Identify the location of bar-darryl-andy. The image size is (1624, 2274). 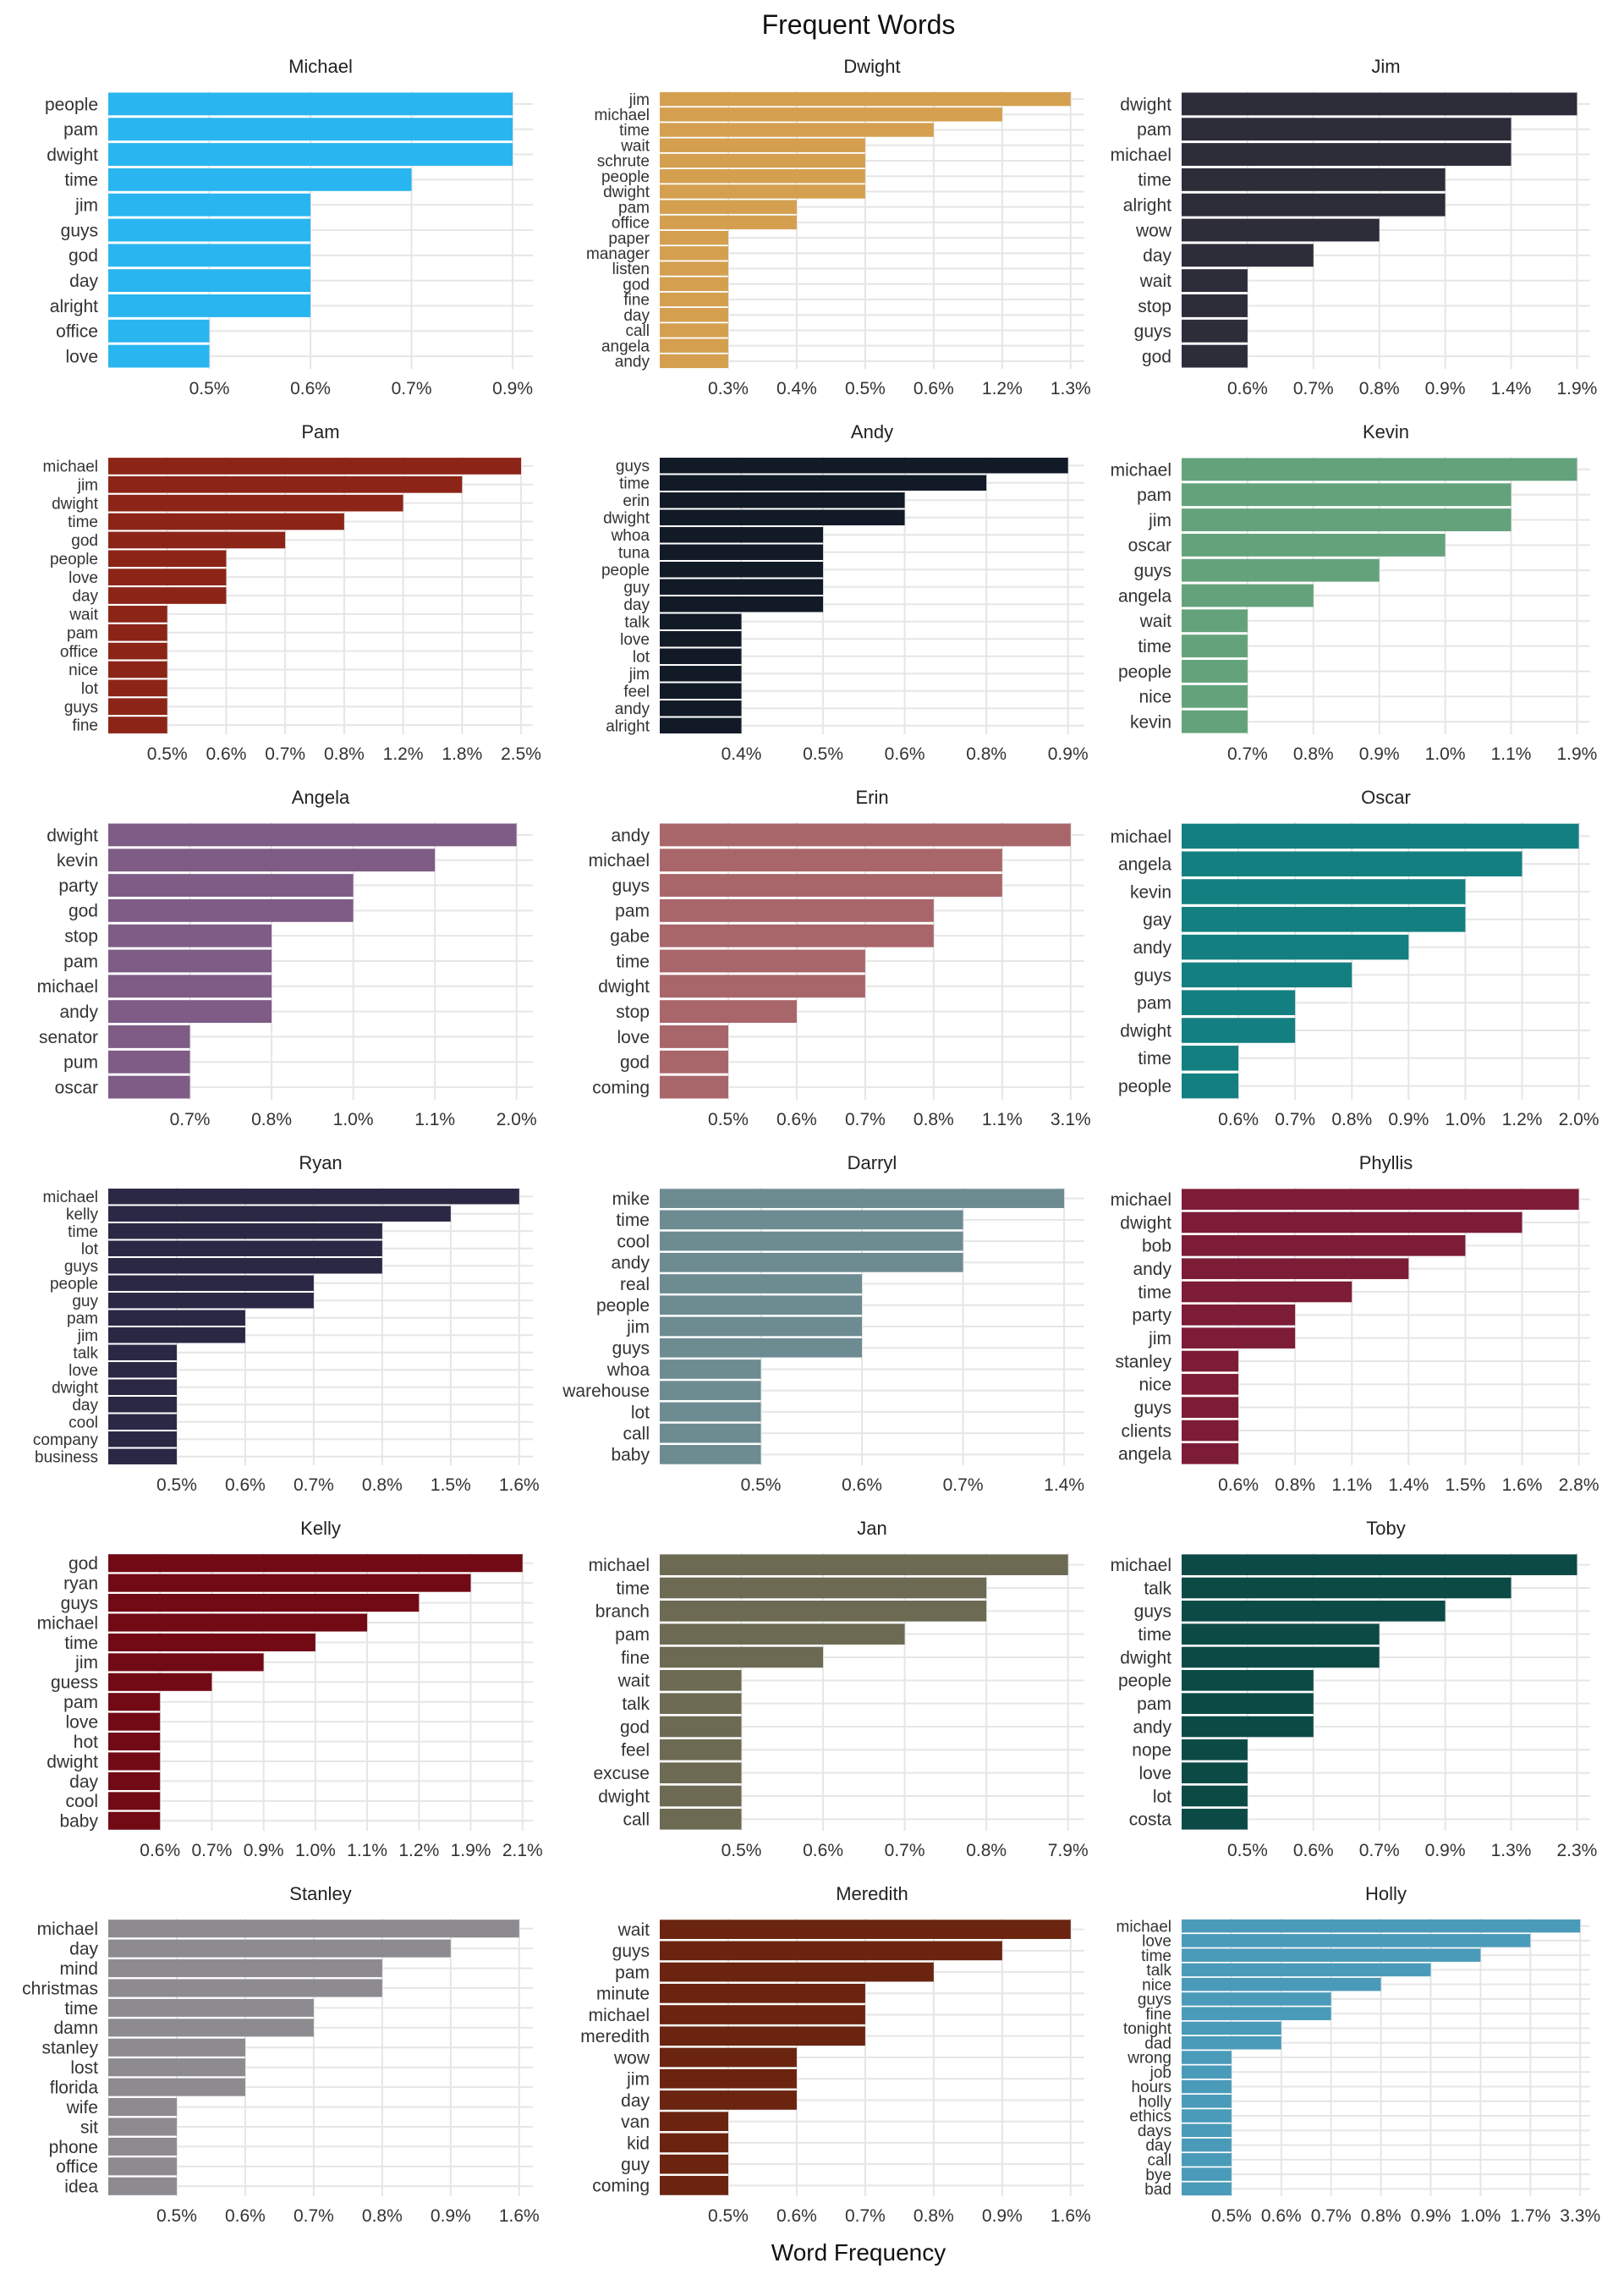
(811, 1262).